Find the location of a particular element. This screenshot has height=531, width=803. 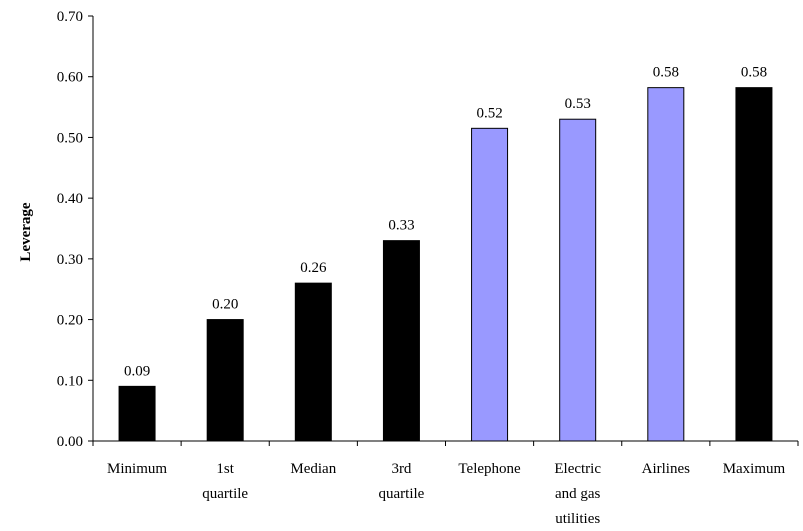

y-axis: 0.00 0.10 0.20 0.30 0.40 0.50 0.60 0.70 is located at coordinates (75, 229).